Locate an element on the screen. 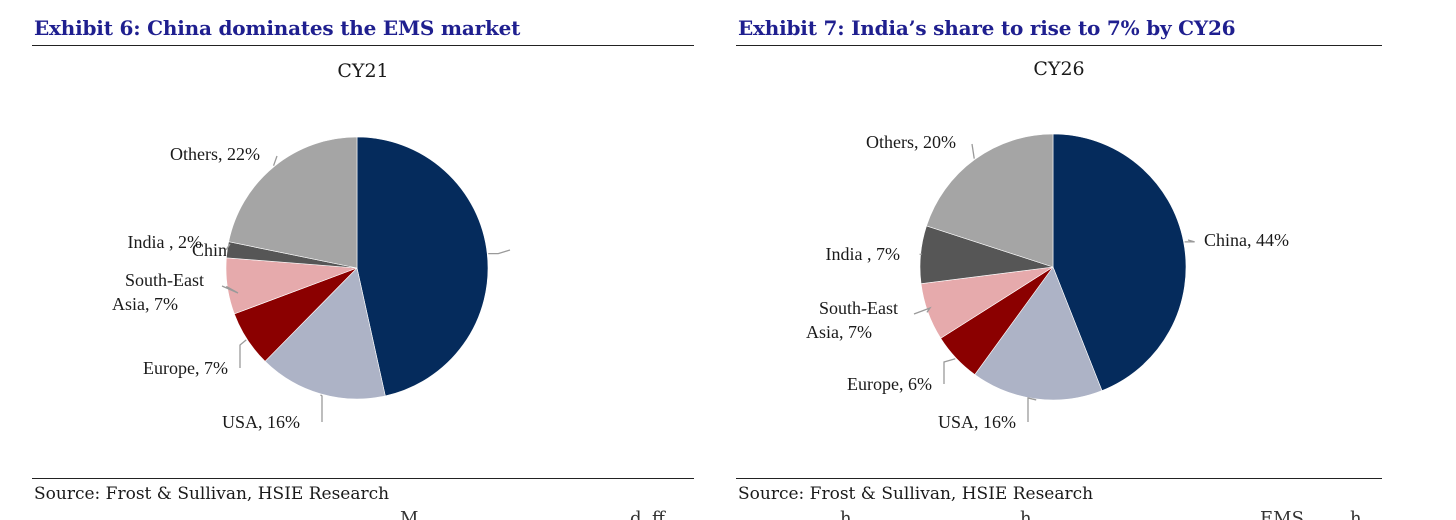  cropped-body-text: M d ff h h EMS h is located at coordinates (928, 514).